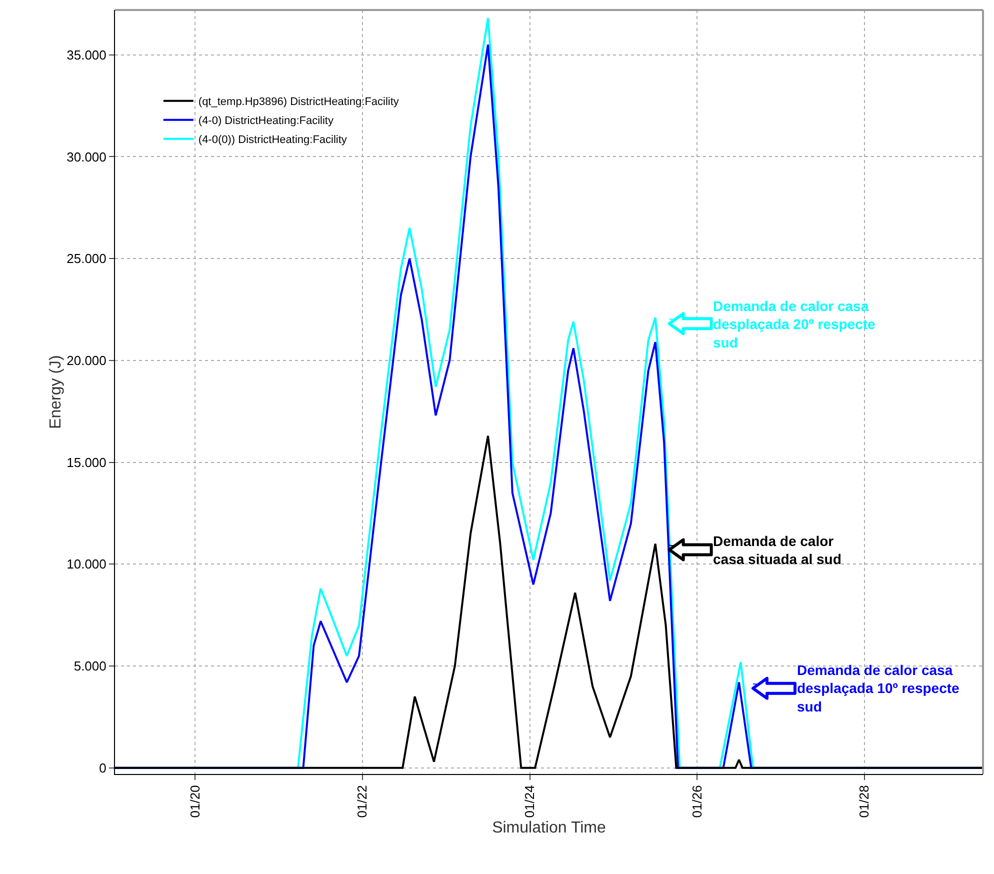  What do you see at coordinates (864, 801) in the screenshot?
I see `x-tick-label: 01/28` at bounding box center [864, 801].